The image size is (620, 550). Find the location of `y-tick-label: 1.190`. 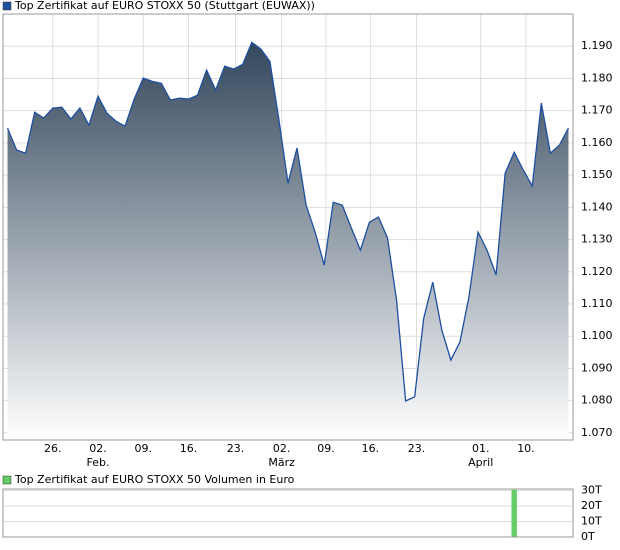

y-tick-label: 1.190 is located at coordinates (597, 45).